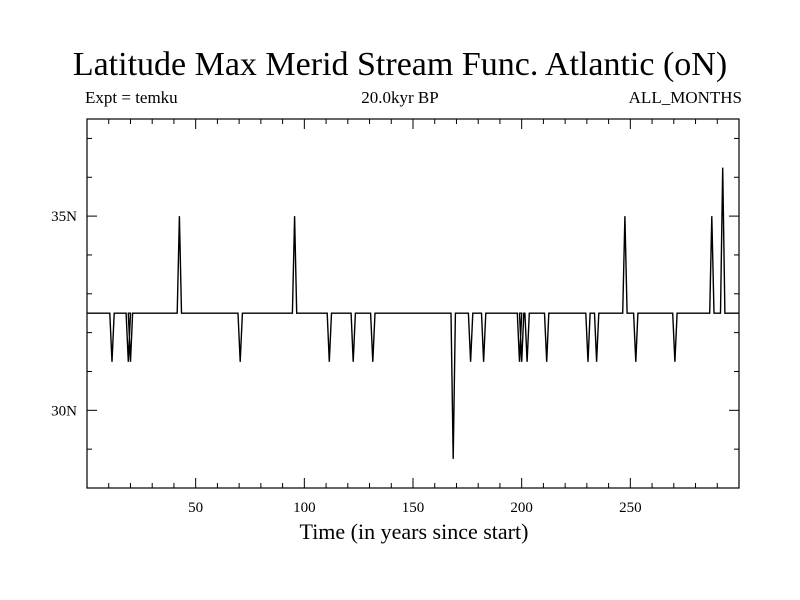  Describe the element at coordinates (64, 411) in the screenshot. I see `y-tick-label: 30N` at that location.